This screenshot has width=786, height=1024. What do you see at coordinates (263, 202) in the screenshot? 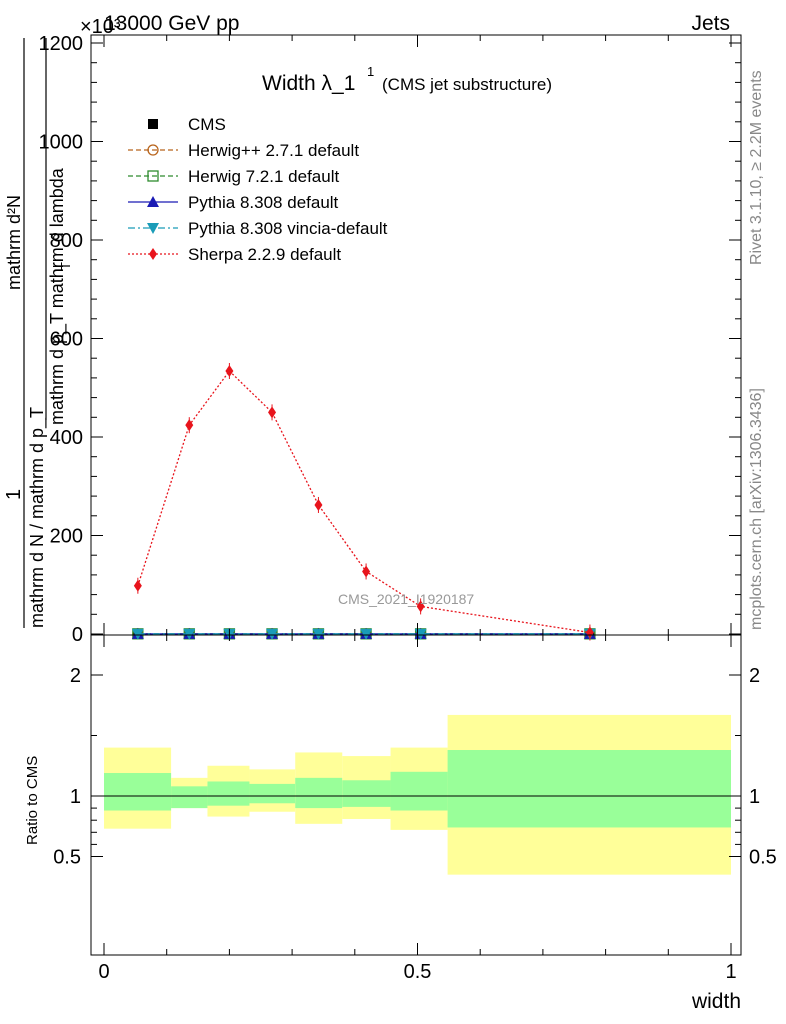
I see `legend-label: Pythia 8.308 default` at bounding box center [263, 202].